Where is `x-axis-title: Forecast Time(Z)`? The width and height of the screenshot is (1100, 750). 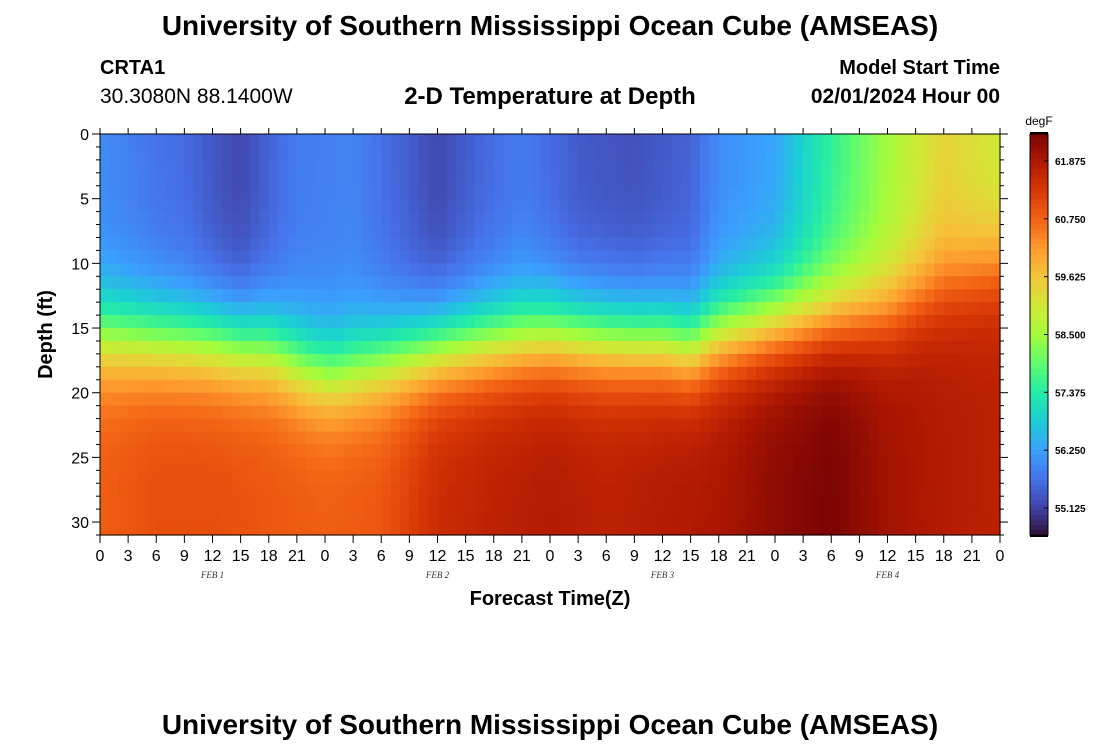 x-axis-title: Forecast Time(Z) is located at coordinates (550, 599).